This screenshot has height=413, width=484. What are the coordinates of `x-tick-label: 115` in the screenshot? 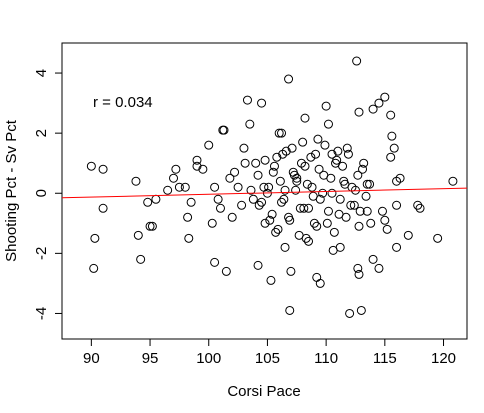 It's located at (385, 358).